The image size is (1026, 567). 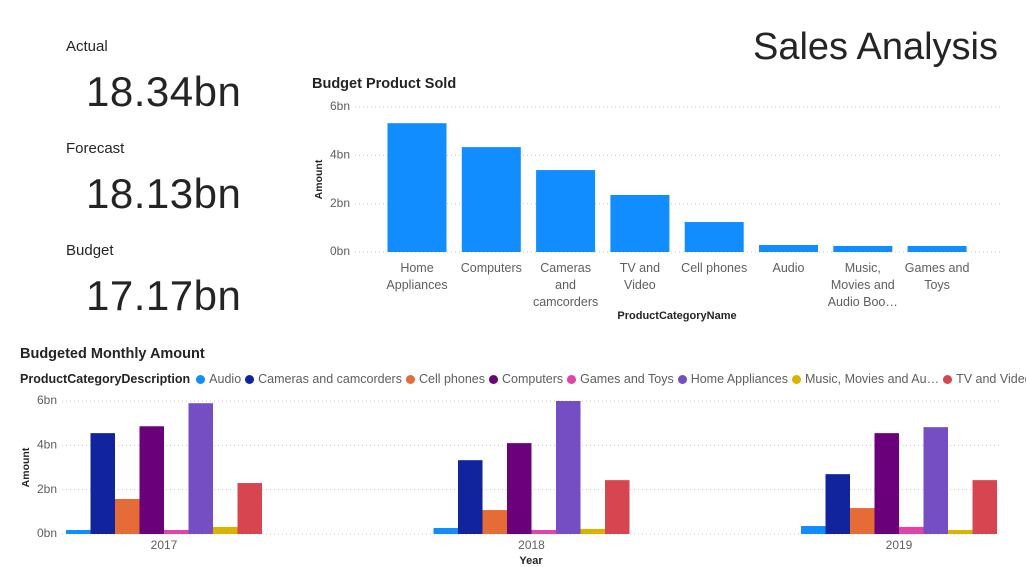 What do you see at coordinates (531, 561) in the screenshot?
I see `x-axis-title: Year` at bounding box center [531, 561].